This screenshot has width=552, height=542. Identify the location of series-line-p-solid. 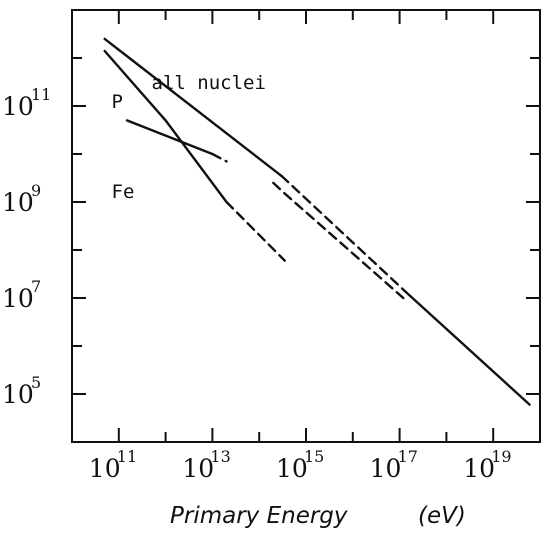
(165, 126).